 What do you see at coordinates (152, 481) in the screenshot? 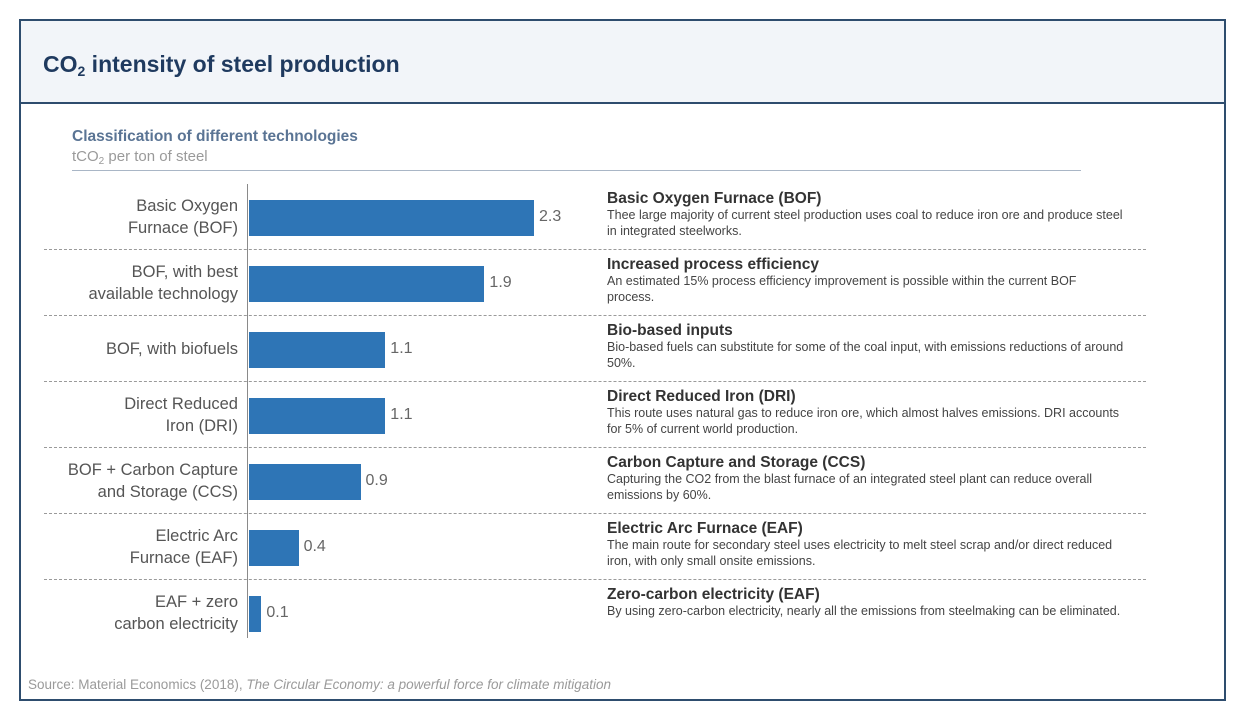
I see `category-label: BOF + Carbon Capture and Storage (CCS)` at bounding box center [152, 481].